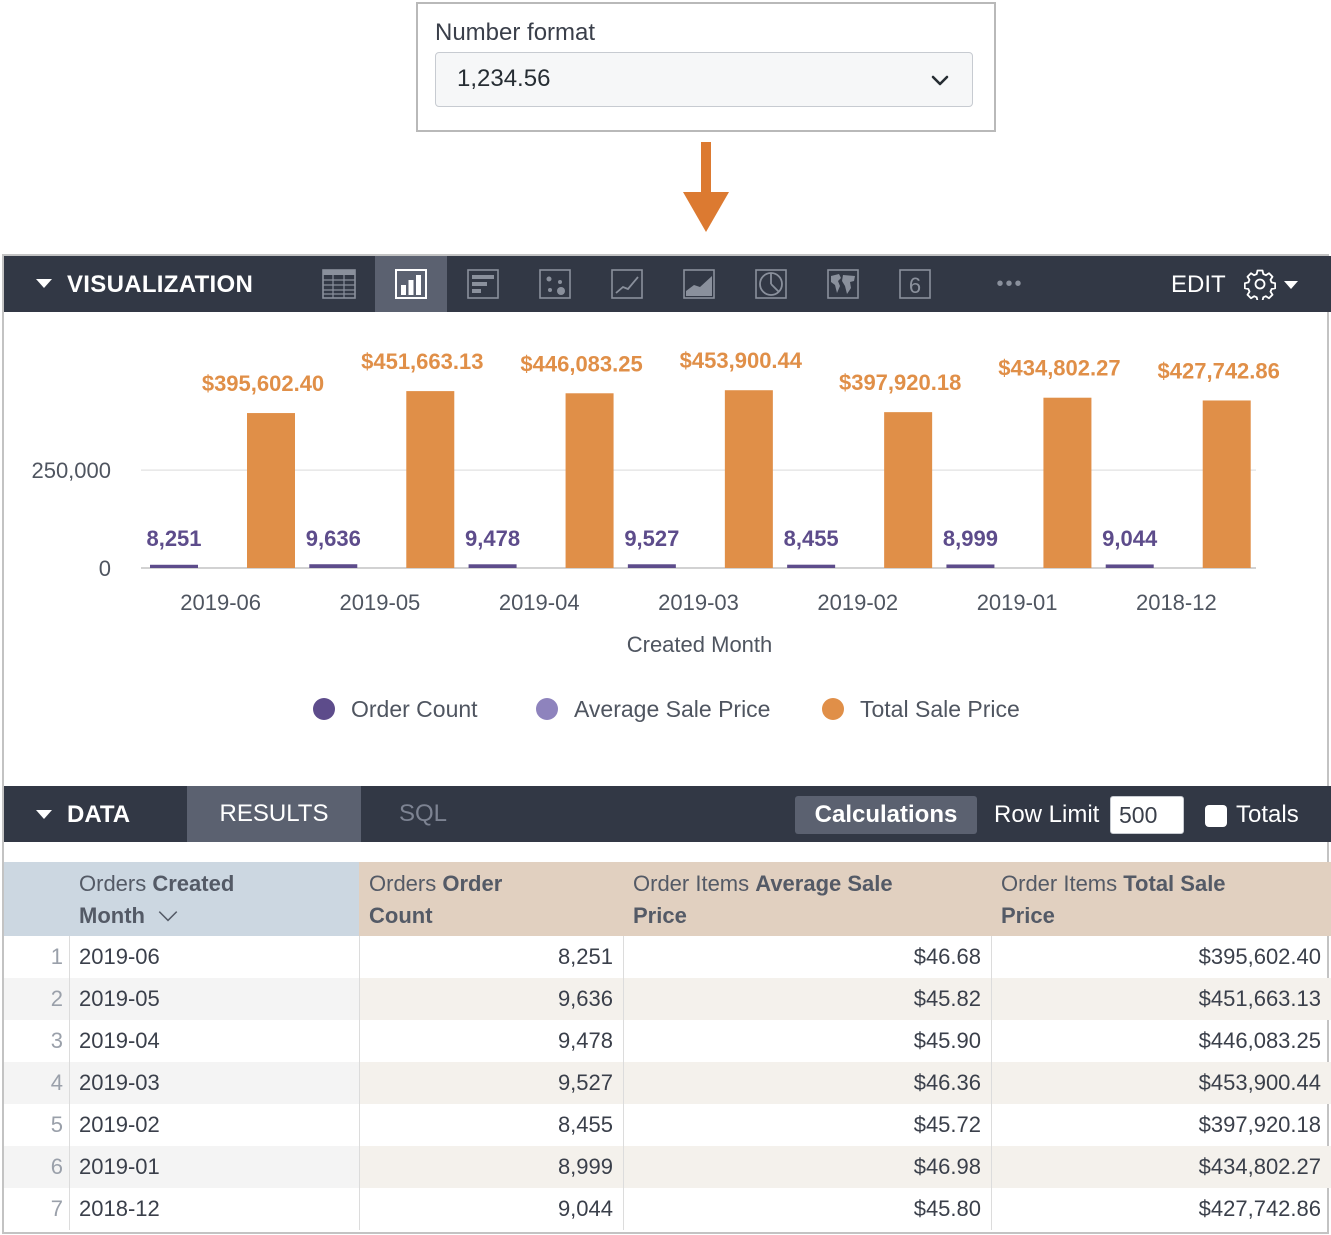  I want to click on data-label-order-count: 9,527, so click(651, 538).